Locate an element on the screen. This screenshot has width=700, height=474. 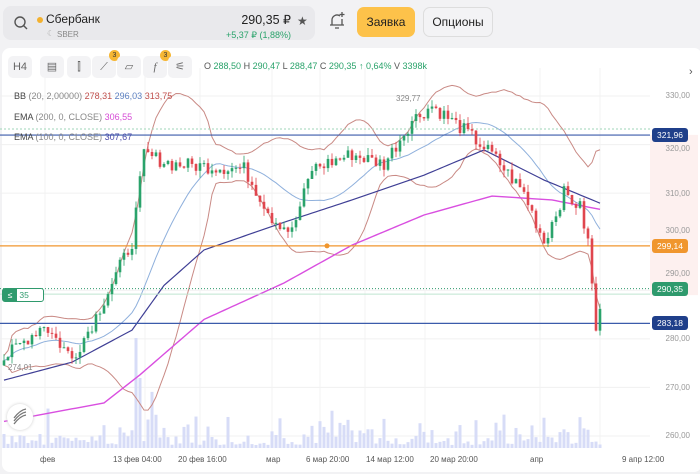
options-button: Опционы is located at coordinates (458, 22).